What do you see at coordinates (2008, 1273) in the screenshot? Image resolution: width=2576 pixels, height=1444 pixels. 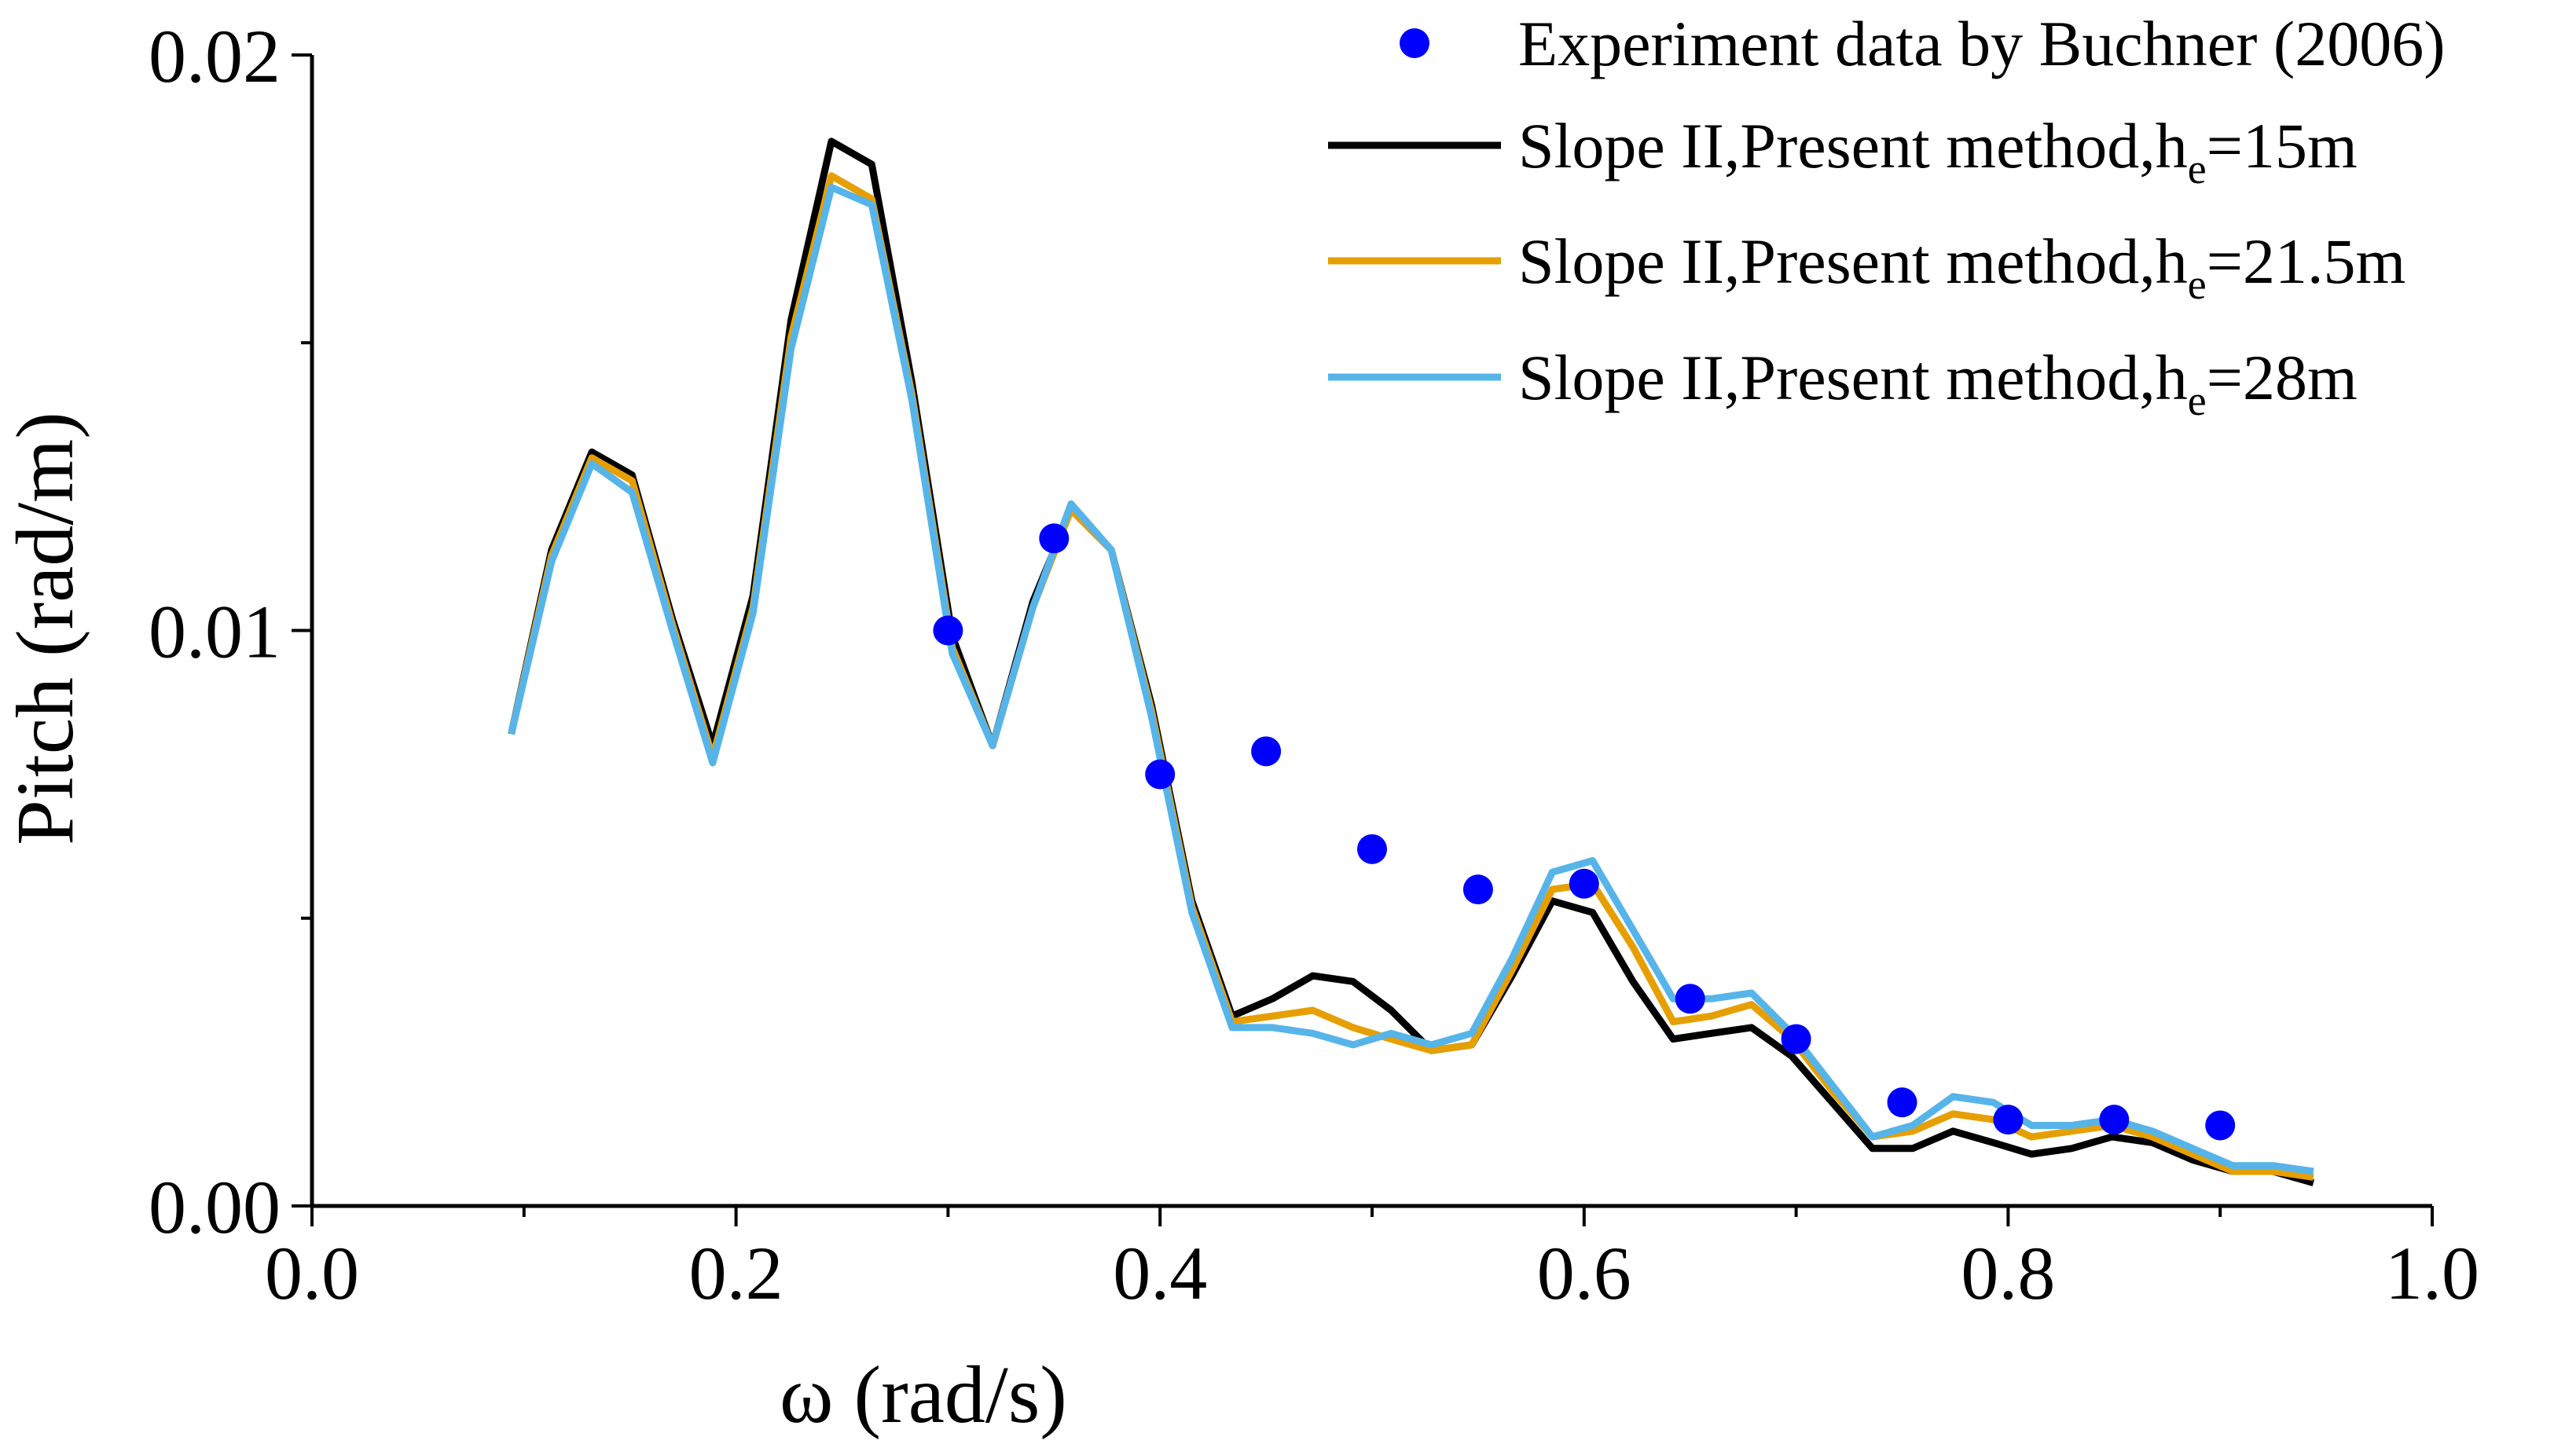 I see `x-tick-label: 0.8` at bounding box center [2008, 1273].